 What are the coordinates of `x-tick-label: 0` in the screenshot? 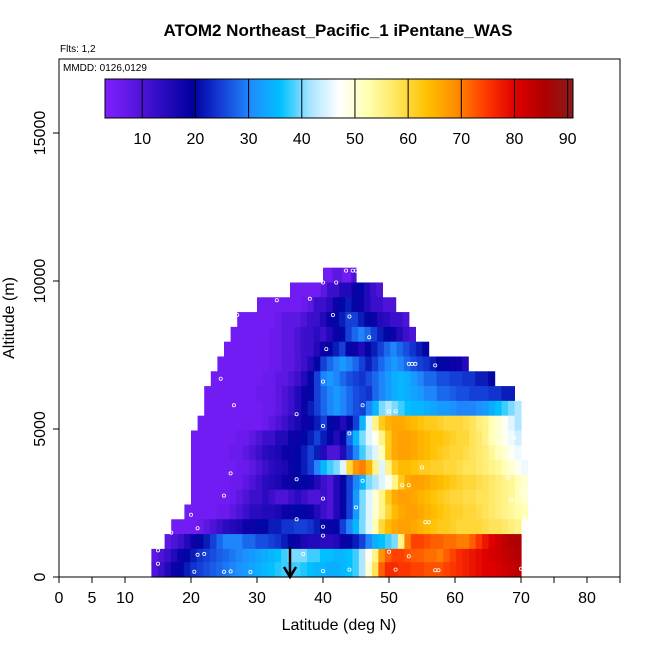 It's located at (59, 598).